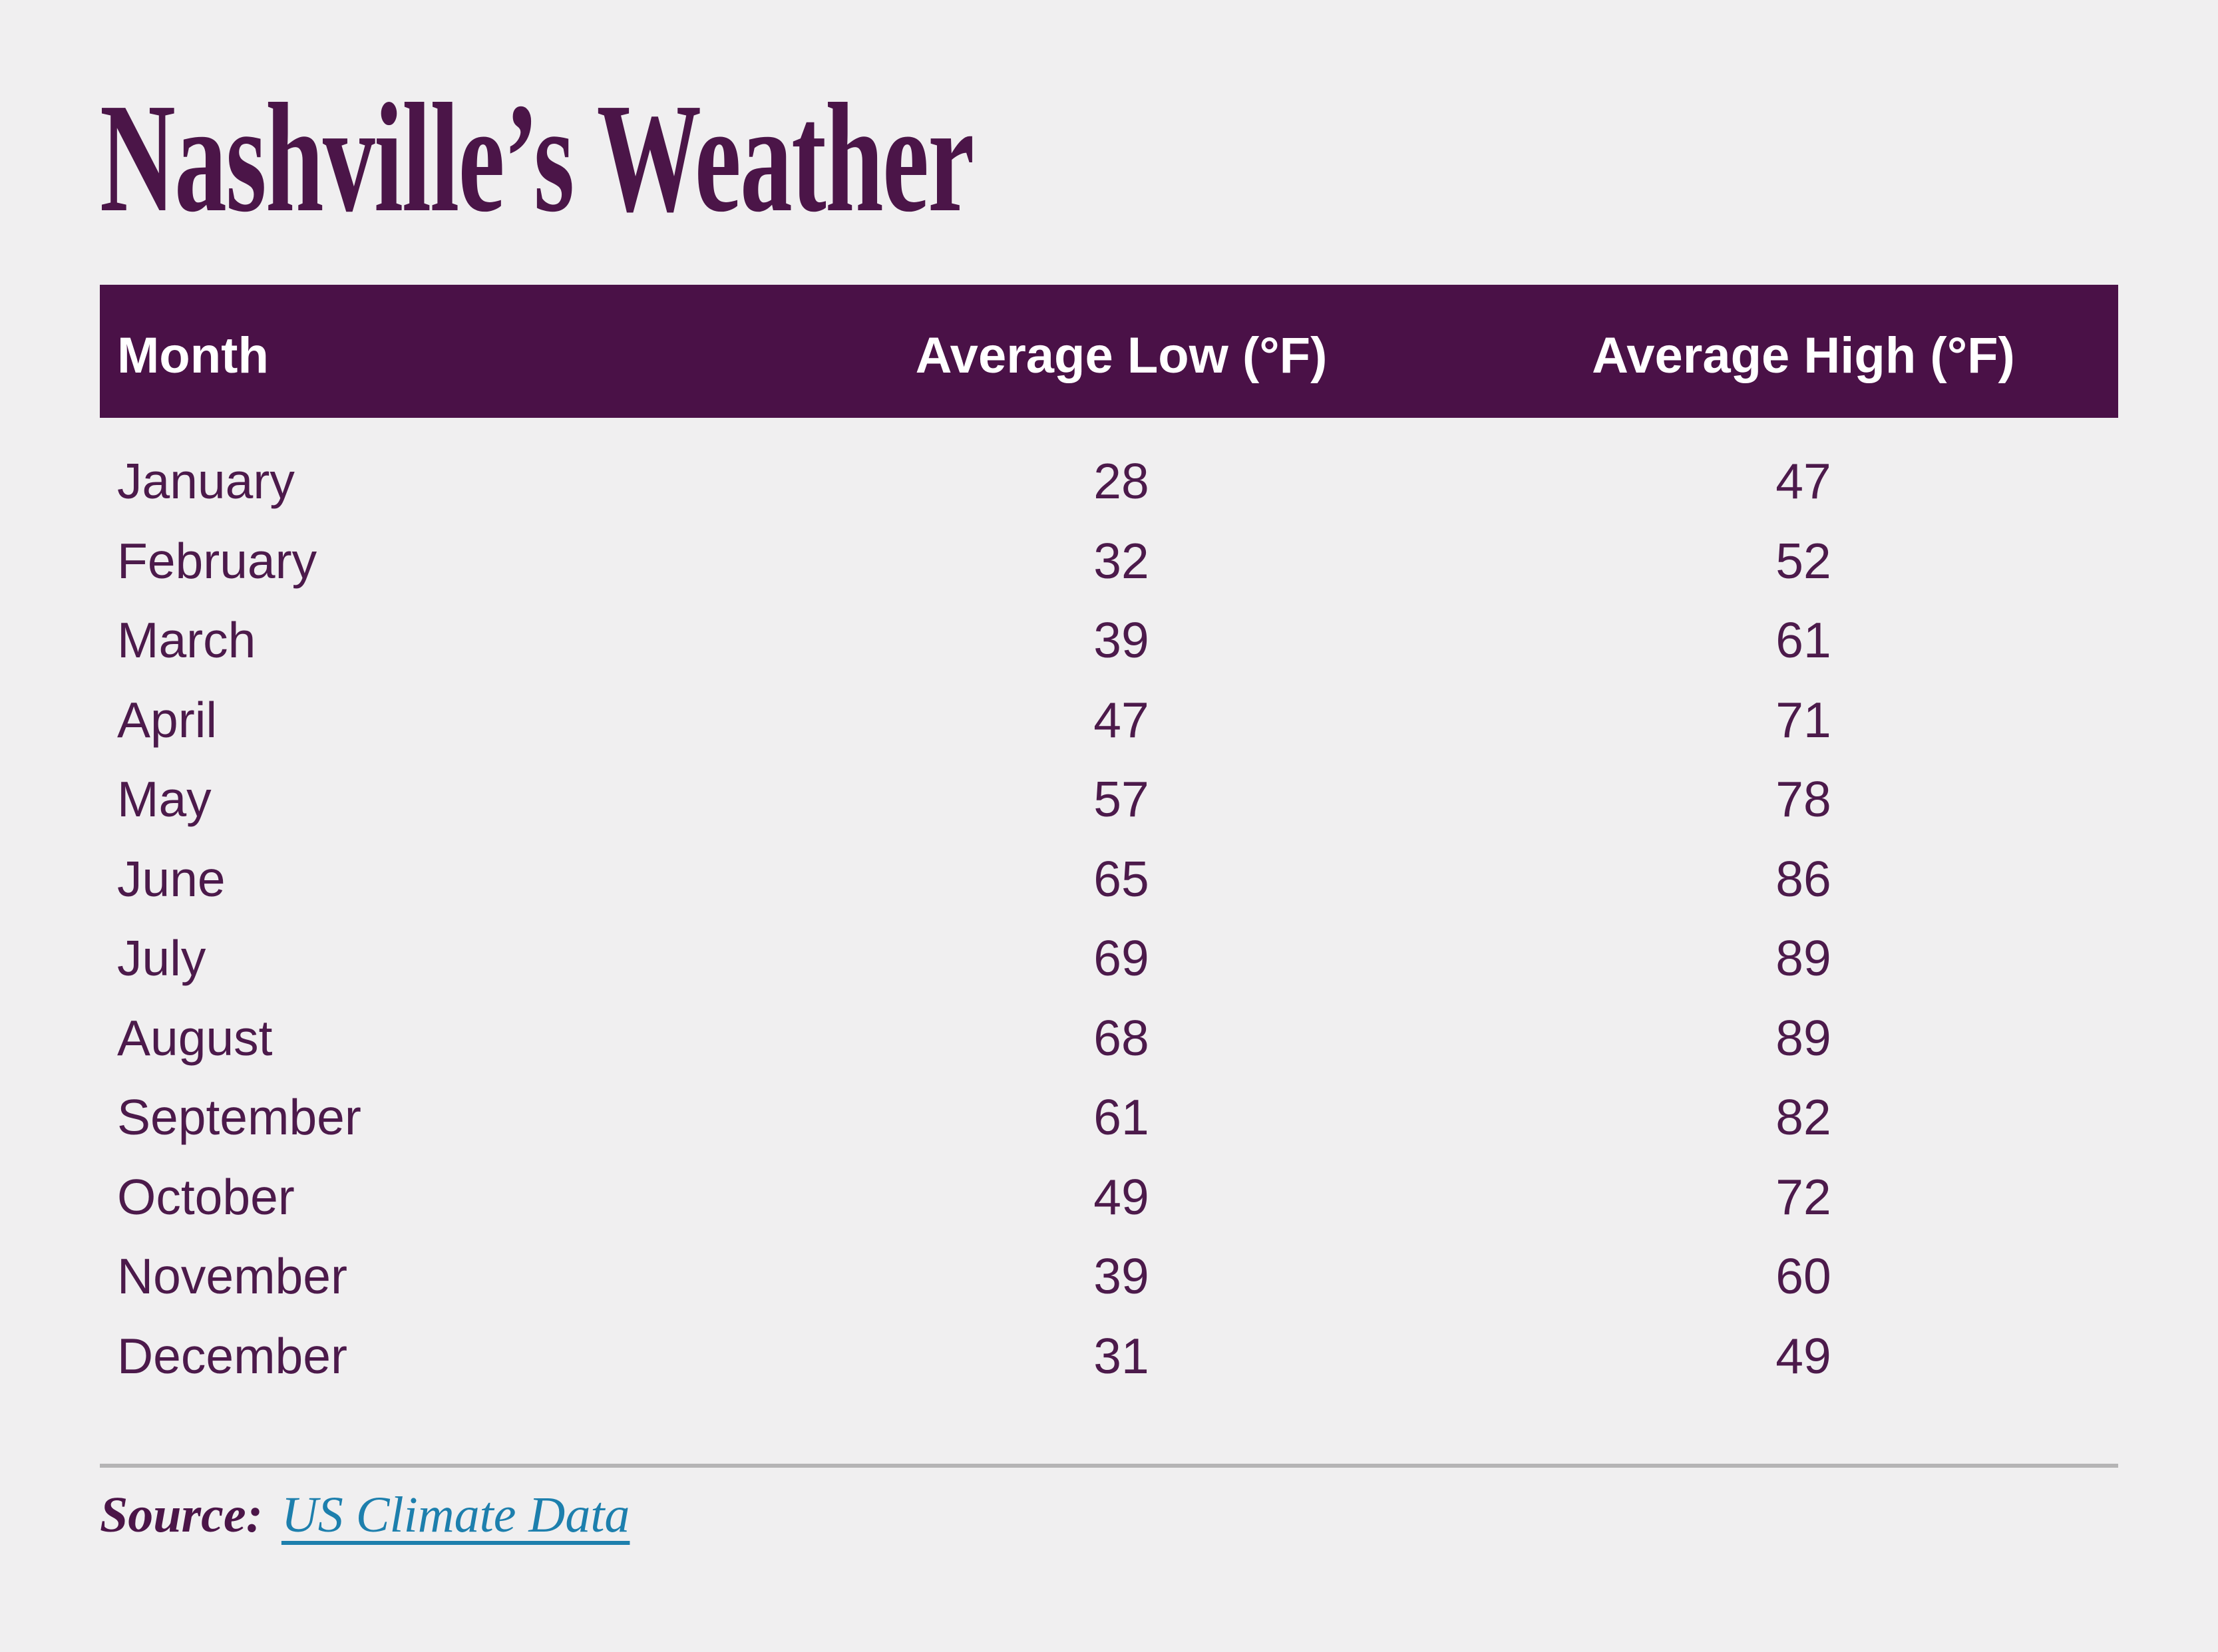 The width and height of the screenshot is (2218, 1652). I want to click on table-header: Month Average Low (°F) Average High (°F), so click(1109, 351).